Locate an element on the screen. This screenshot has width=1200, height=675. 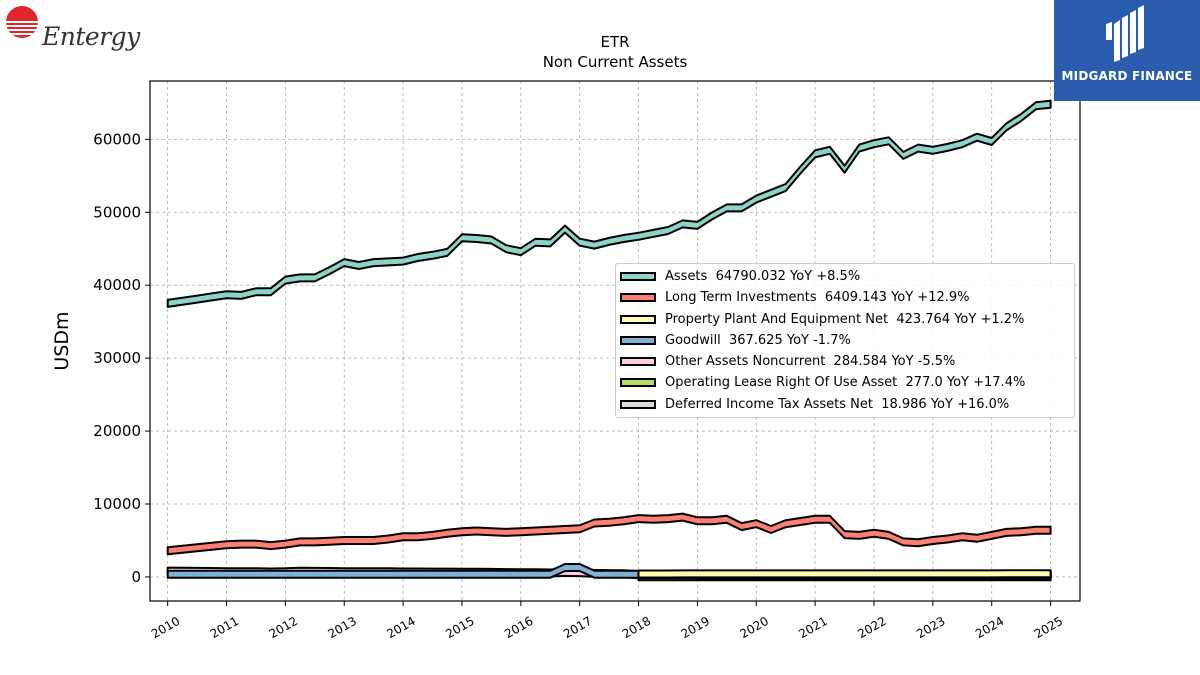
legend-label-assets: Assets 64790.032 YoY +8.5% is located at coordinates (763, 276).